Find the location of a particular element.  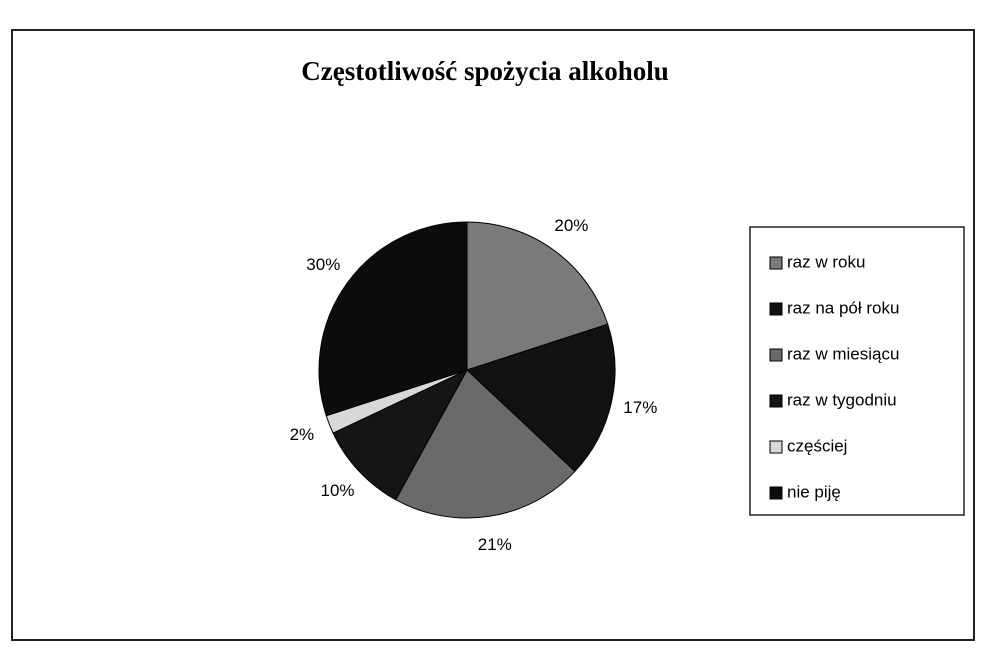

legend-label: raz w tygodniu is located at coordinates (842, 399).